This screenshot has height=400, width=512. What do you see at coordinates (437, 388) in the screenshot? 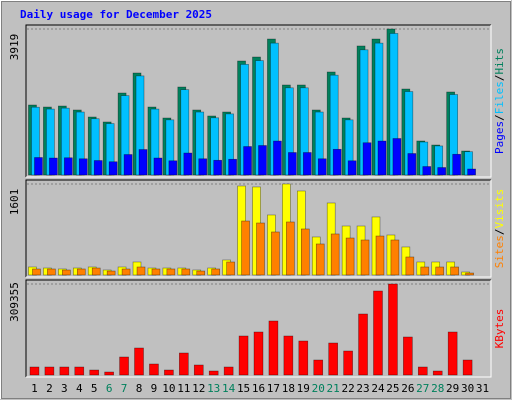
I see `x-tick-label: 28` at bounding box center [437, 388].